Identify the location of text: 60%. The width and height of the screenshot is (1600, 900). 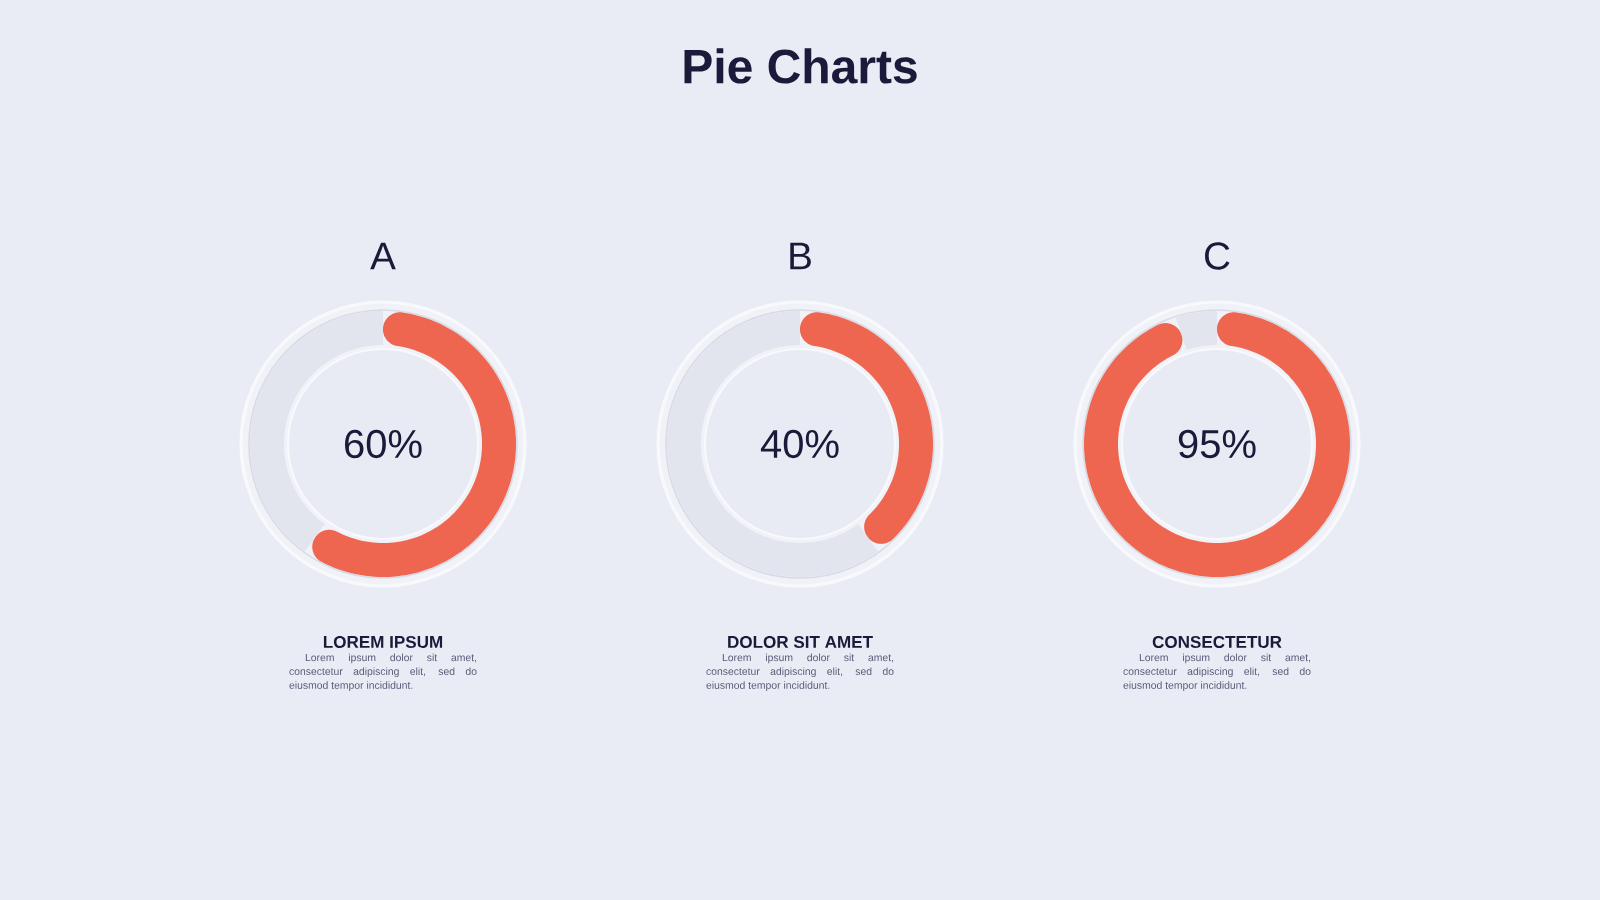
(383, 444).